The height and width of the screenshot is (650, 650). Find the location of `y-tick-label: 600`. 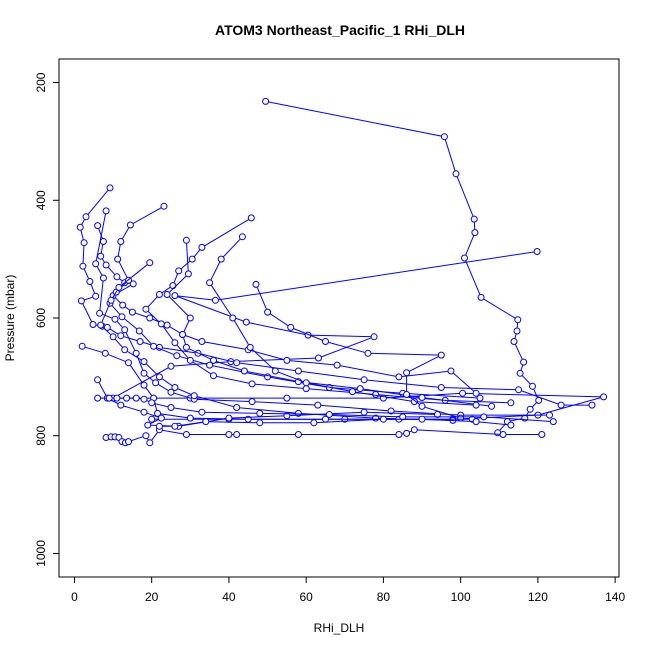

y-tick-label: 600 is located at coordinates (41, 318).